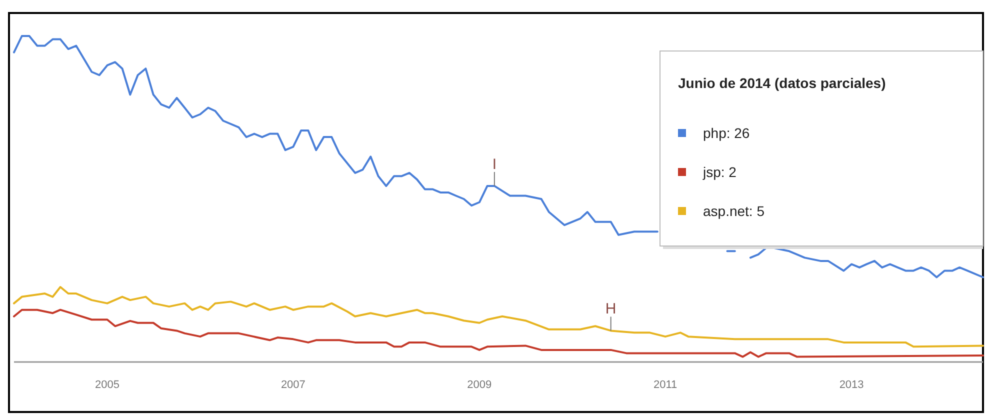  I want to click on x-tick-label: 2011, so click(666, 385).